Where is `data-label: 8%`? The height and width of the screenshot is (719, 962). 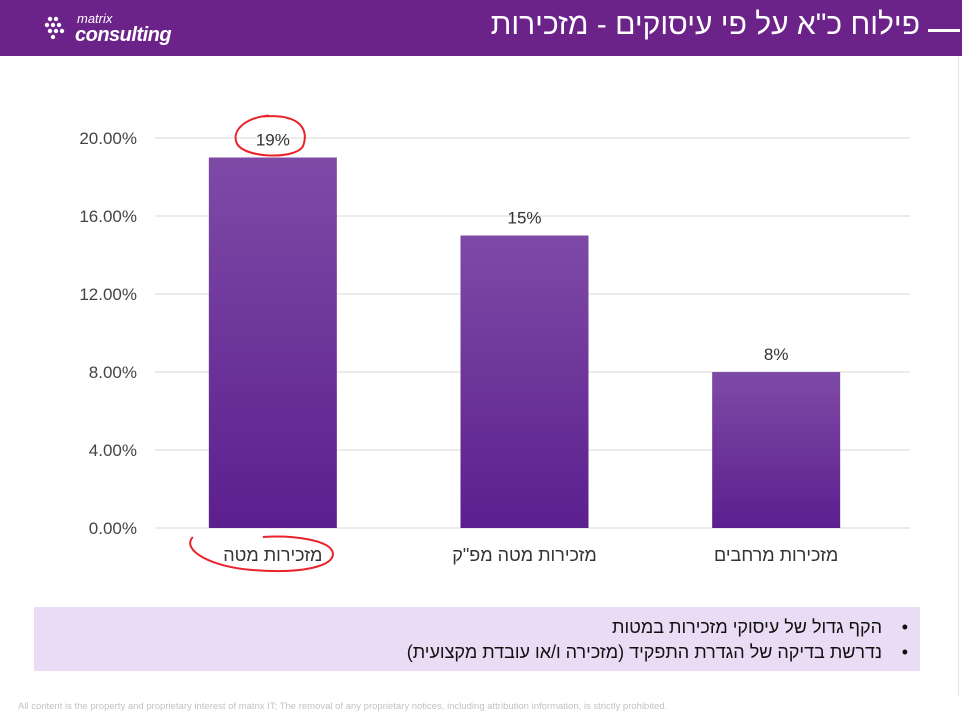 data-label: 8% is located at coordinates (776, 354).